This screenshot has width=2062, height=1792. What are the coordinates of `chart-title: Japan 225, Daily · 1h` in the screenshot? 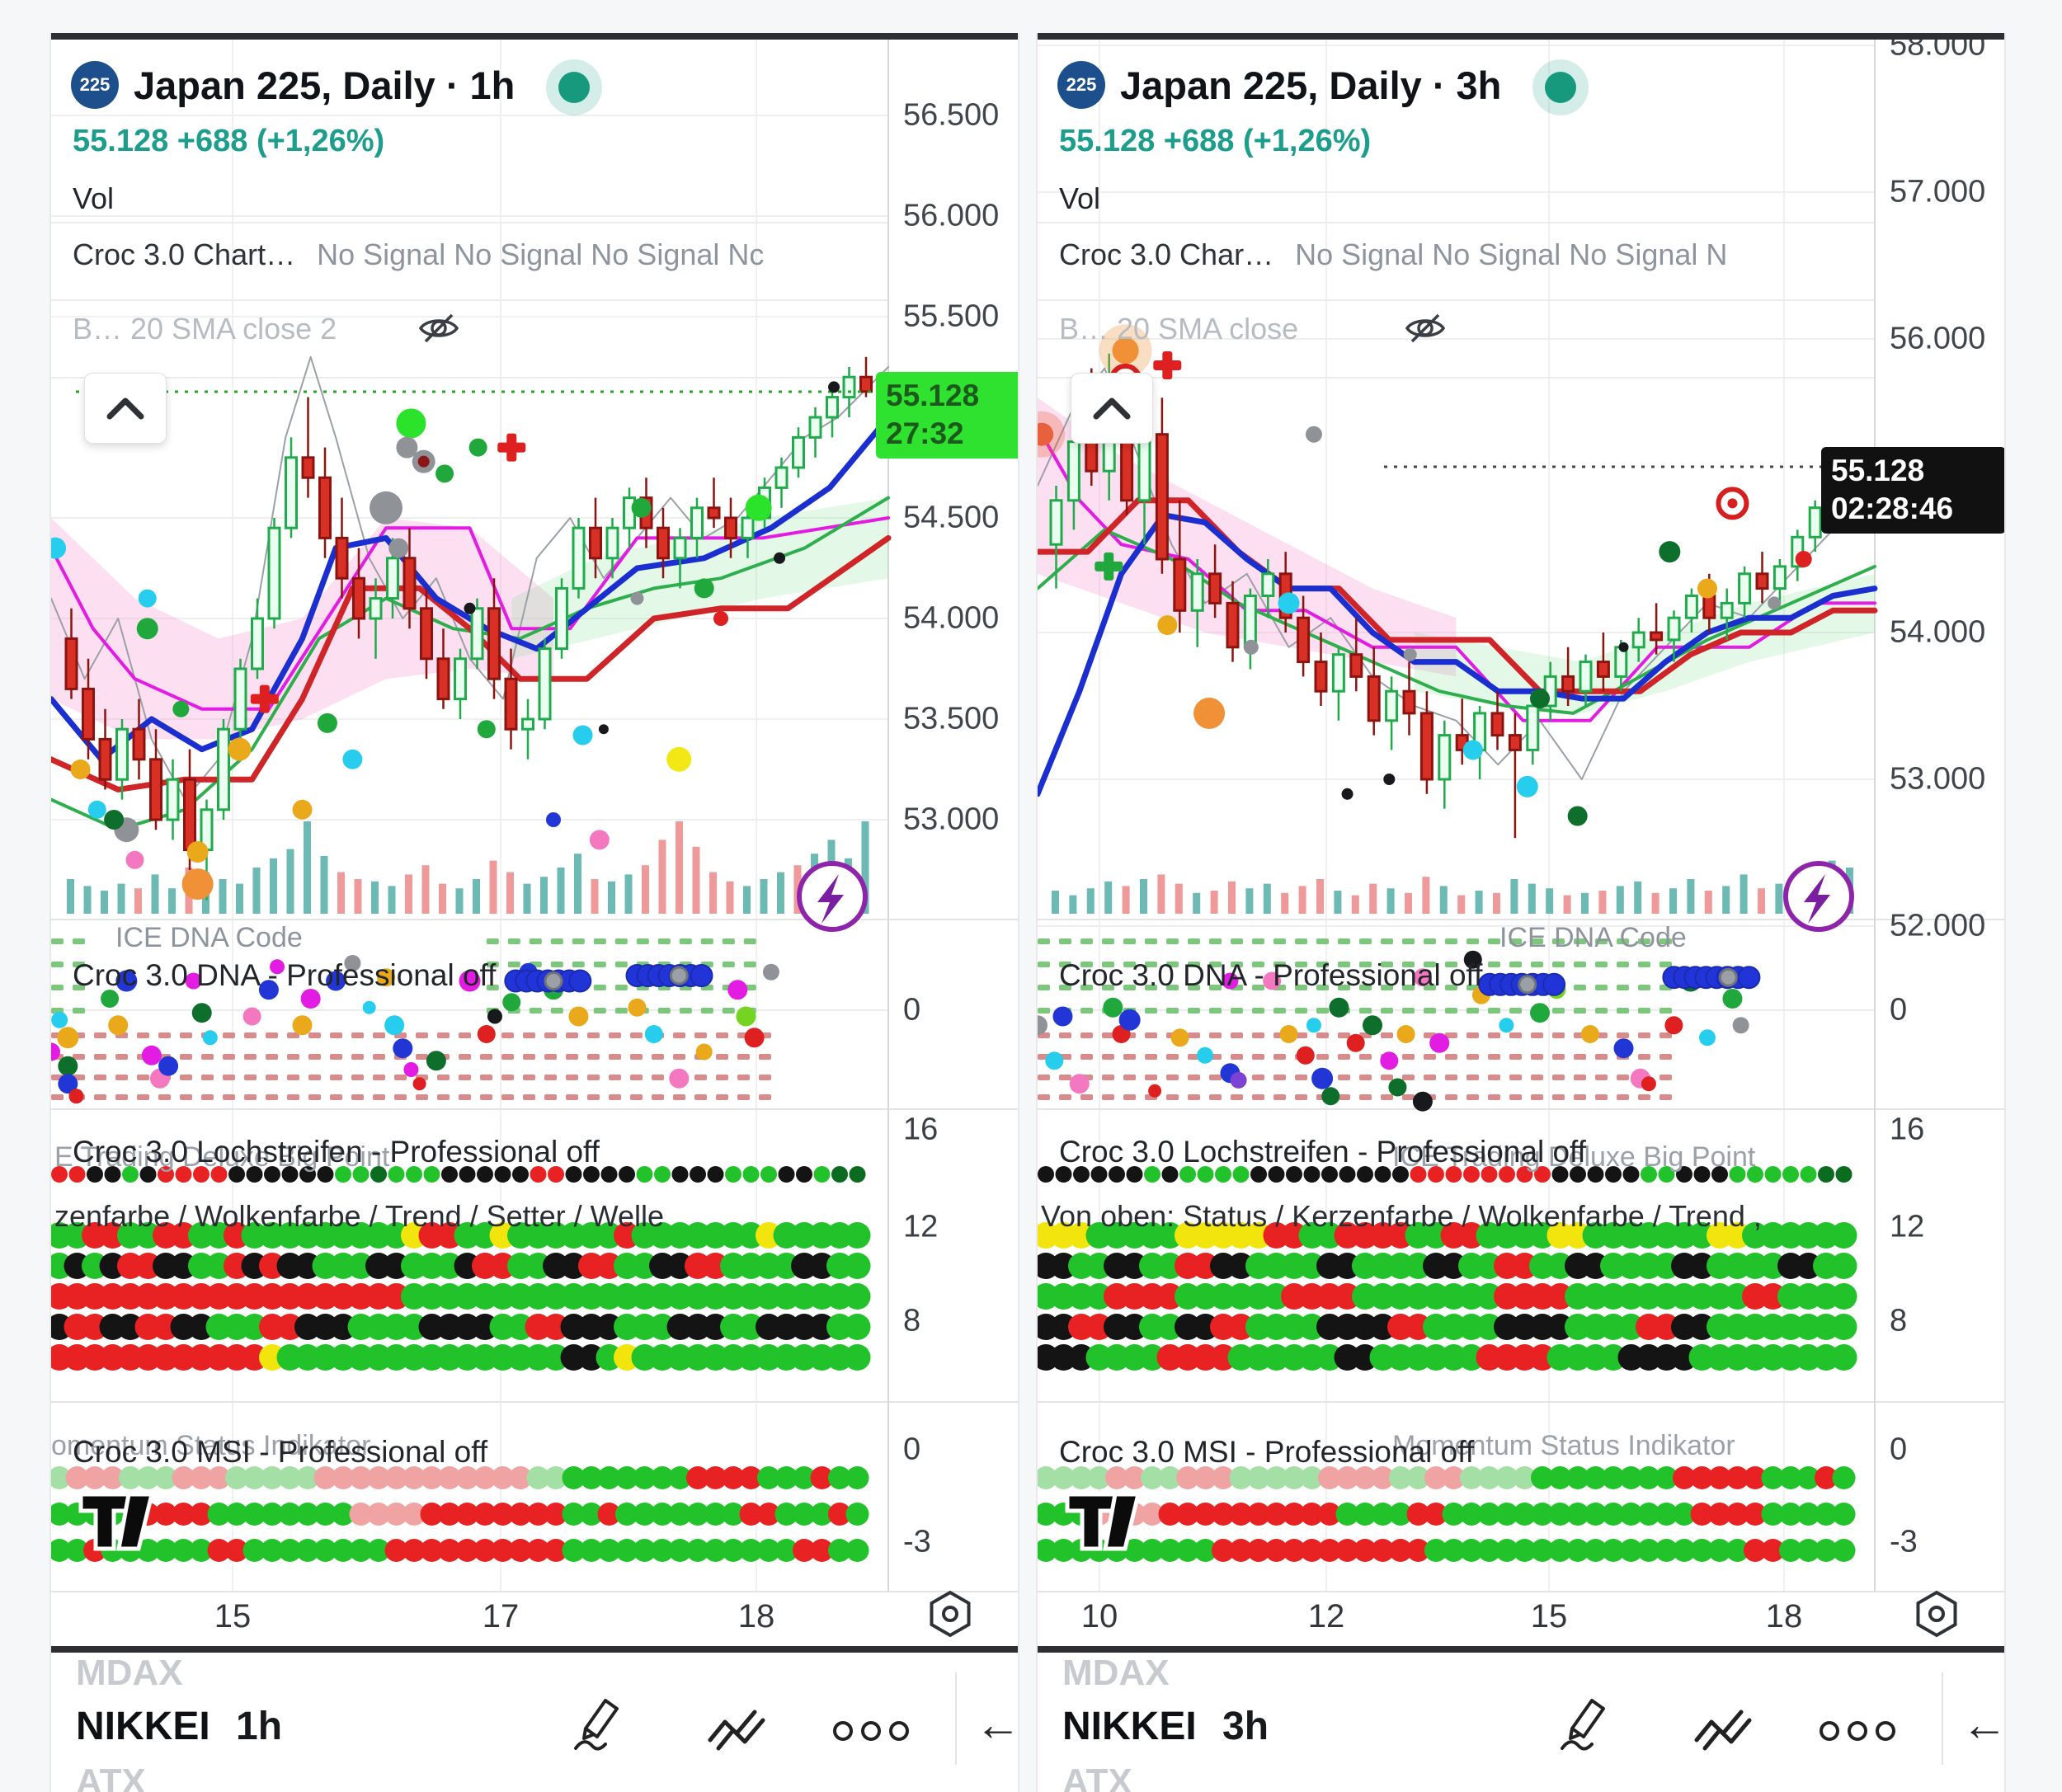 It's located at (325, 85).